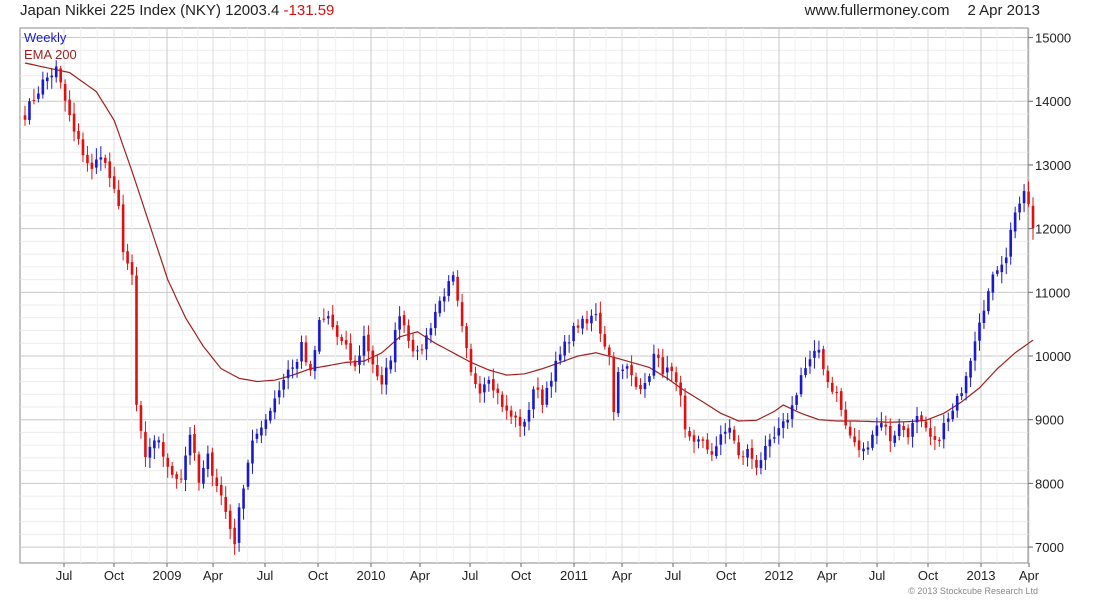 The image size is (1100, 600). Describe the element at coordinates (574, 575) in the screenshot. I see `x-tick-label: 2011` at that location.